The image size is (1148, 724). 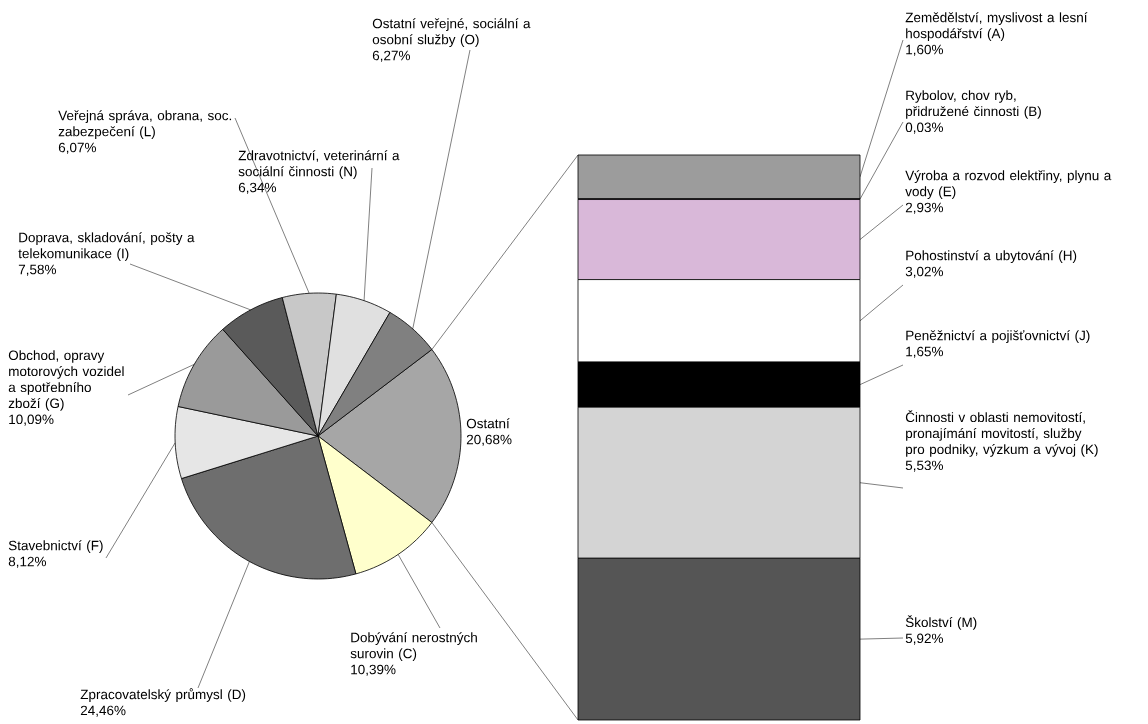 What do you see at coordinates (489, 440) in the screenshot?
I see `data-label: 20,68%` at bounding box center [489, 440].